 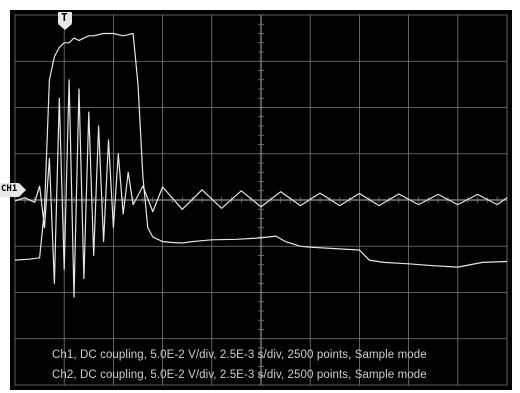 I want to click on trigger-marker: T, so click(x=65, y=20).